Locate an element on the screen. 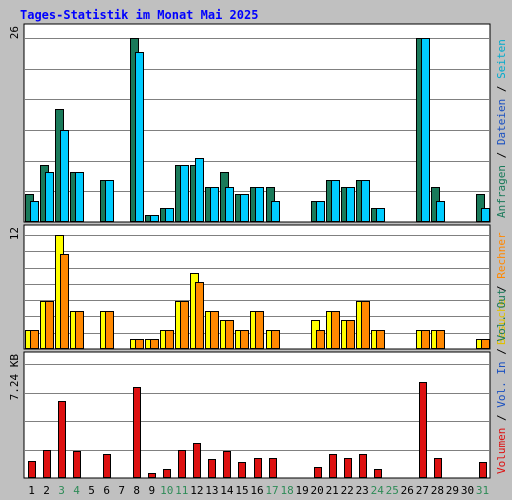 The height and width of the screenshot is (500, 512). x-tick-label: 25 is located at coordinates (392, 490).